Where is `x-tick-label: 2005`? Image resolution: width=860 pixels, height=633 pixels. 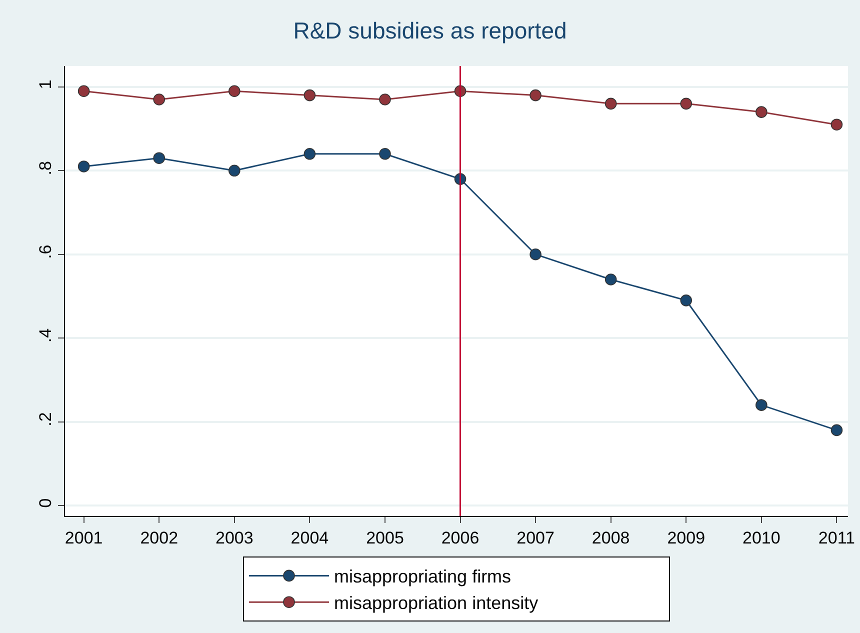 x-tick-label: 2005 is located at coordinates (385, 538).